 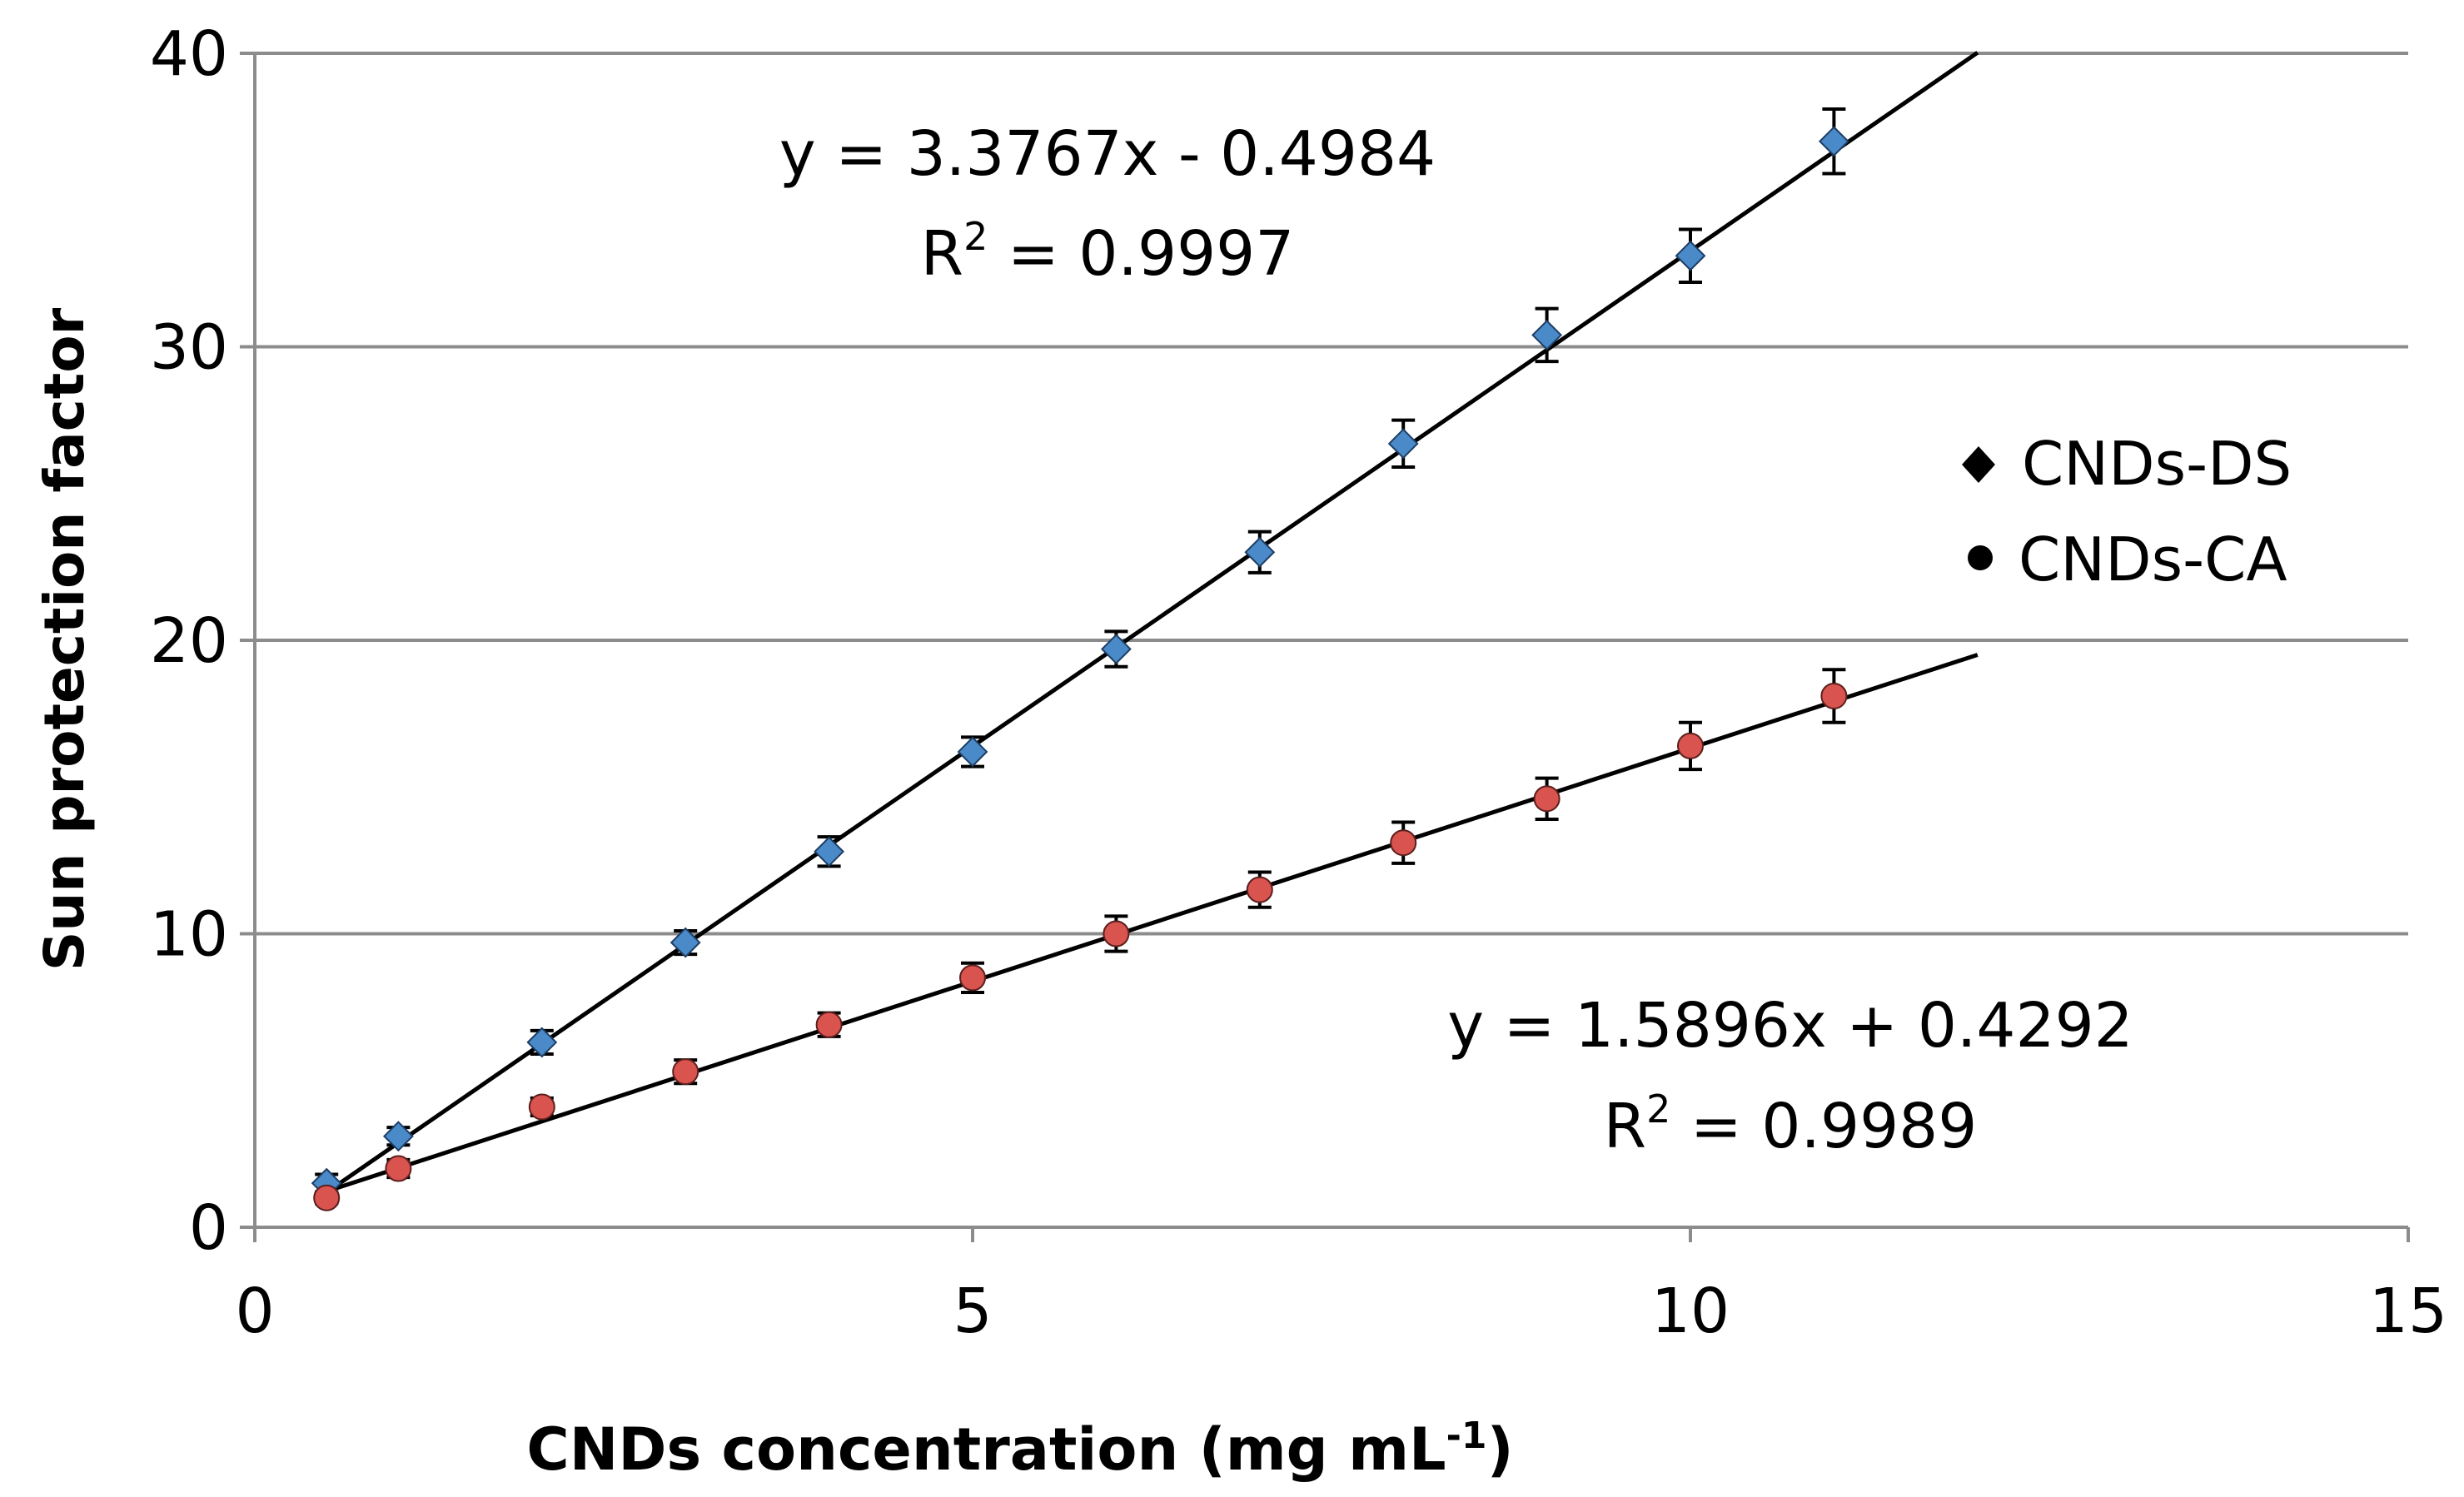 I want to click on x-tick-label-0: 0, so click(x=255, y=1312).